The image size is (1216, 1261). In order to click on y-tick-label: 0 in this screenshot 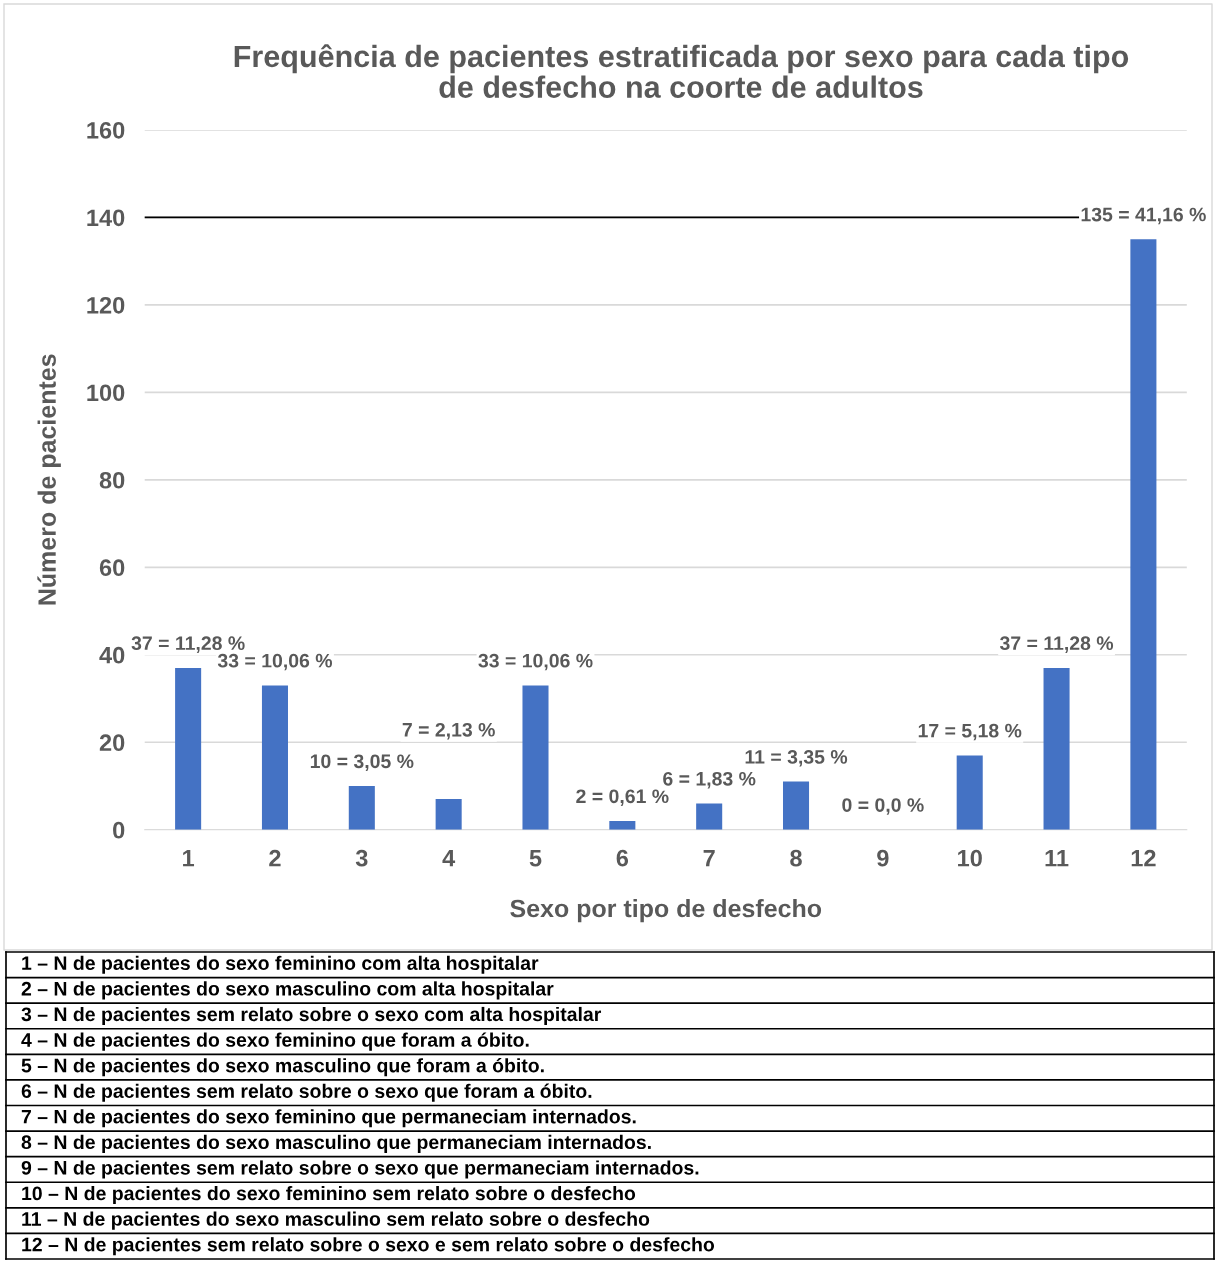, I will do `click(119, 830)`.